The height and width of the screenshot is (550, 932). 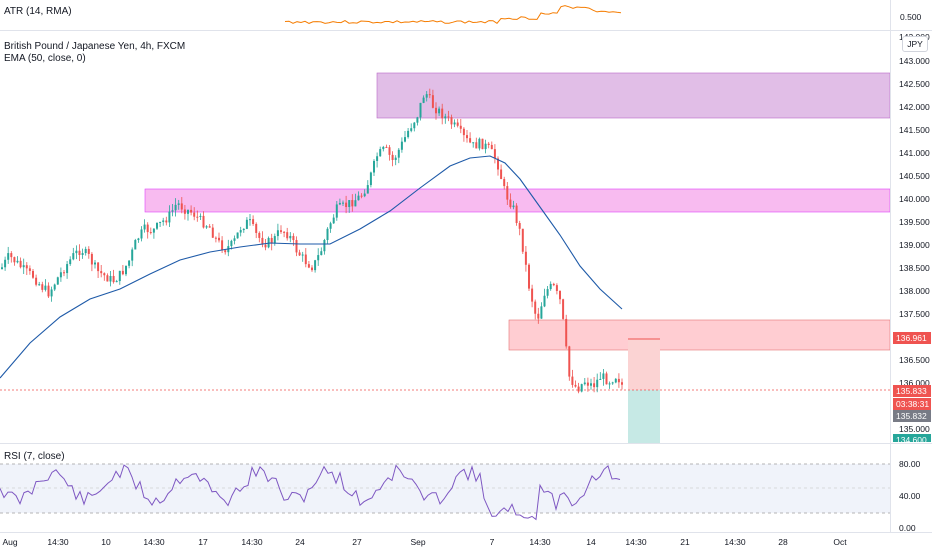 What do you see at coordinates (38, 11) in the screenshot?
I see `atr-label: ATR (14, RMA)` at bounding box center [38, 11].